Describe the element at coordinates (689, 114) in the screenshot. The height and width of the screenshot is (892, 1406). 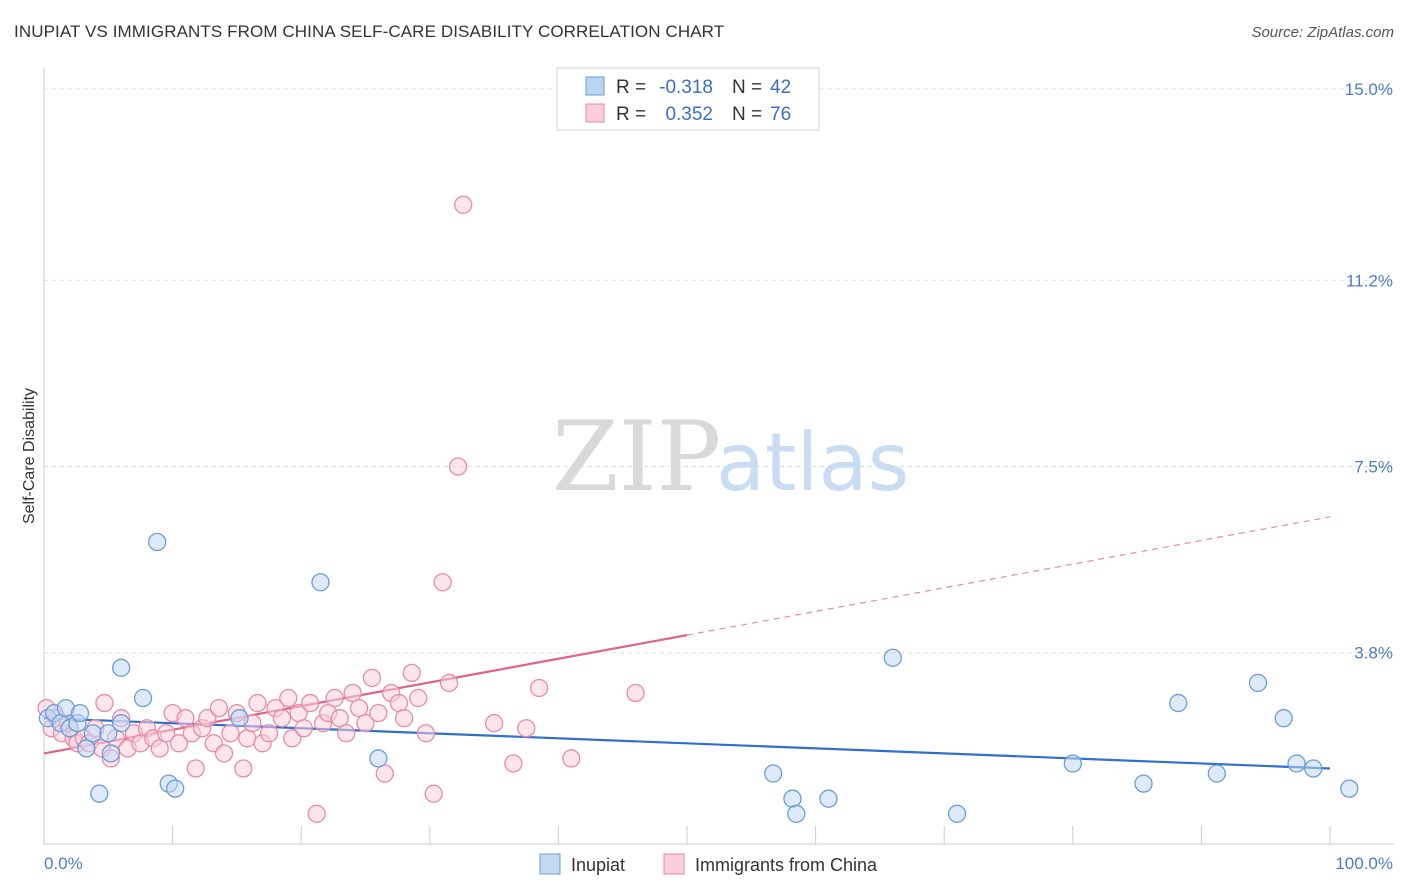
I see `legend-r-value: 0.352` at that location.